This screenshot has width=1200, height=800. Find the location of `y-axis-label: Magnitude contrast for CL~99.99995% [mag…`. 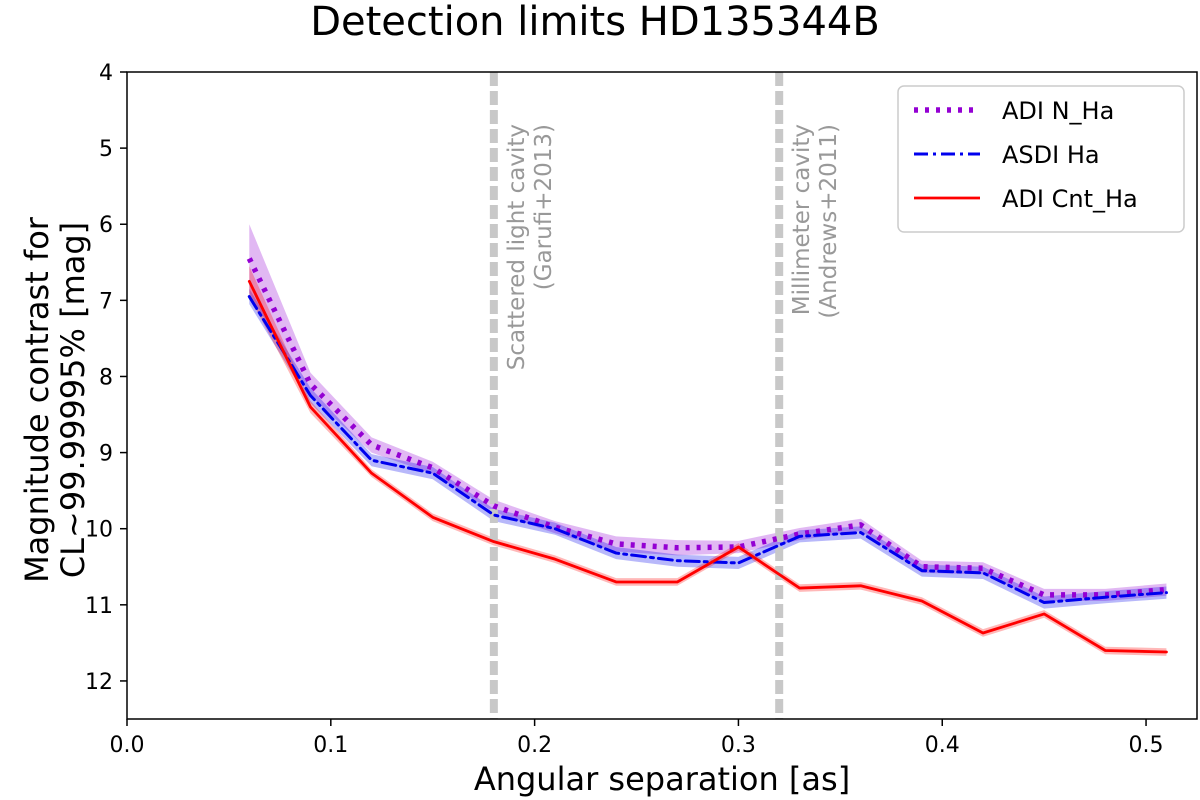

y-axis-label: Magnitude contrast for CL~99.99995% [mag… is located at coordinates (55, 399).